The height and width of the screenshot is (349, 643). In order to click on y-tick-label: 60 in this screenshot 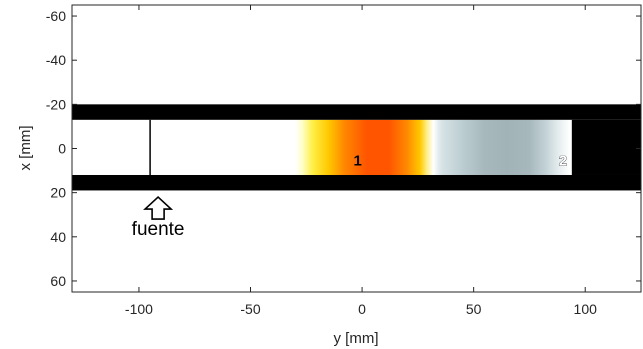, I will do `click(58, 281)`.